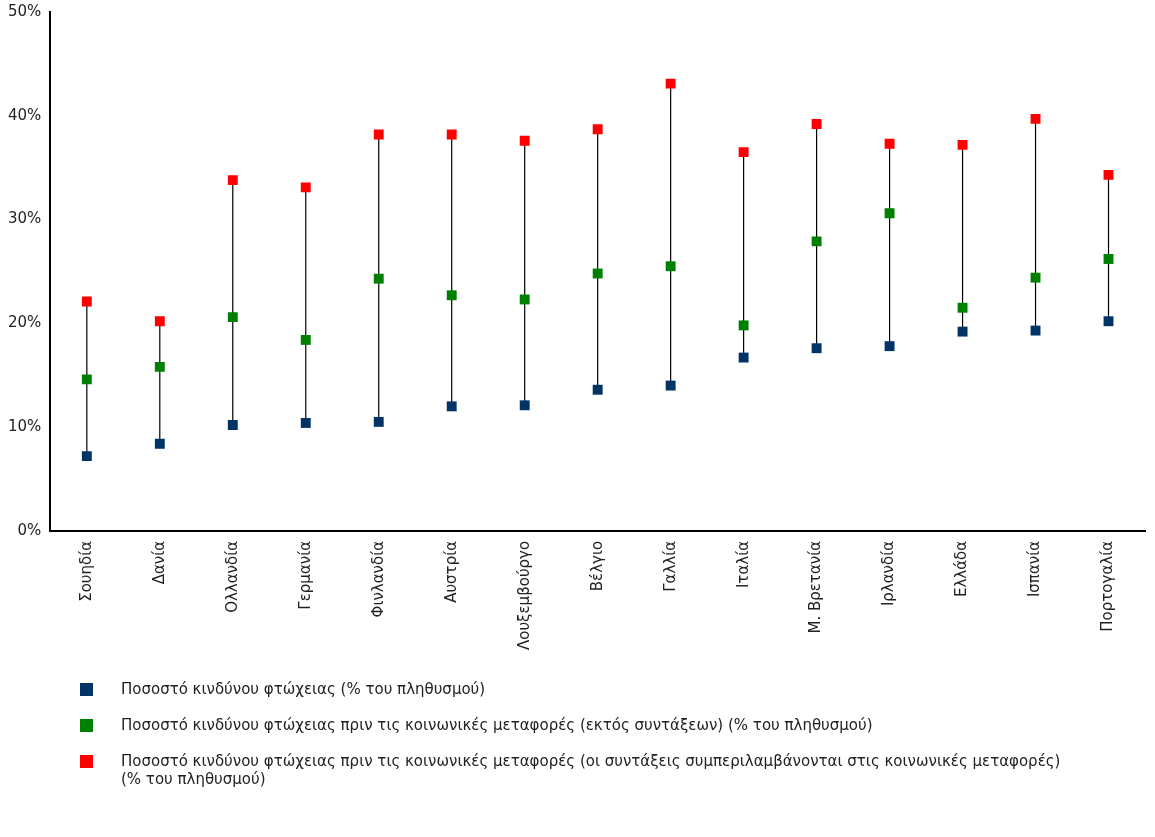 The width and height of the screenshot is (1155, 837). What do you see at coordinates (596, 566) in the screenshot?
I see `x-tick-label: Βέλγιο` at bounding box center [596, 566].